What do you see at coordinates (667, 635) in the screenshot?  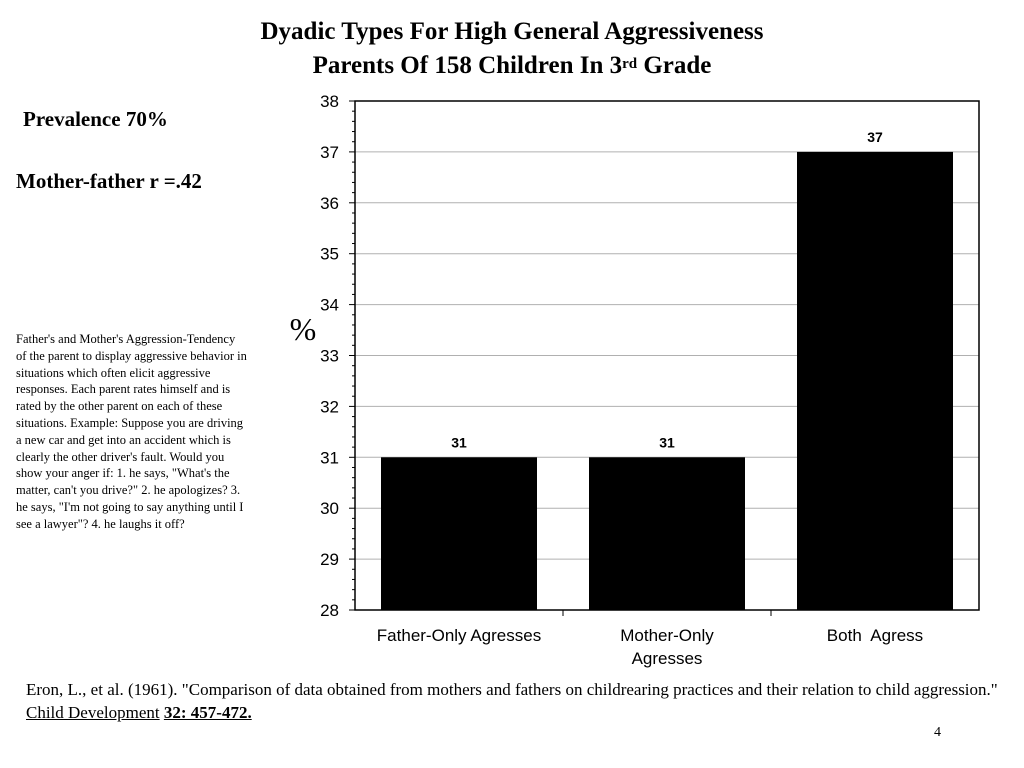 I see `x-category-label: Mother-Only` at bounding box center [667, 635].